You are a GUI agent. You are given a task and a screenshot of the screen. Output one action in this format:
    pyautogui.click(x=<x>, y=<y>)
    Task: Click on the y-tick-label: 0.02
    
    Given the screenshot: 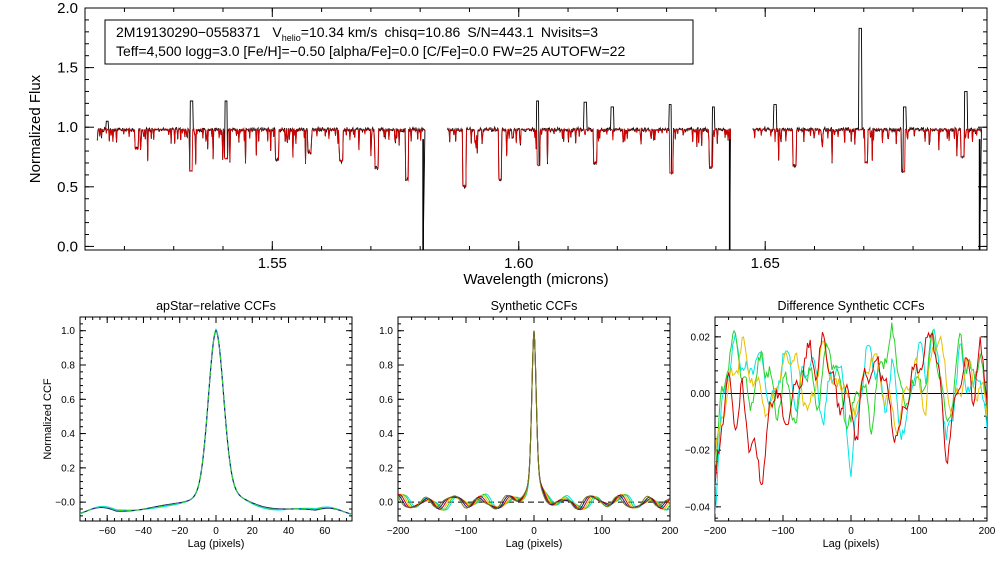 What is the action you would take?
    pyautogui.click(x=701, y=337)
    